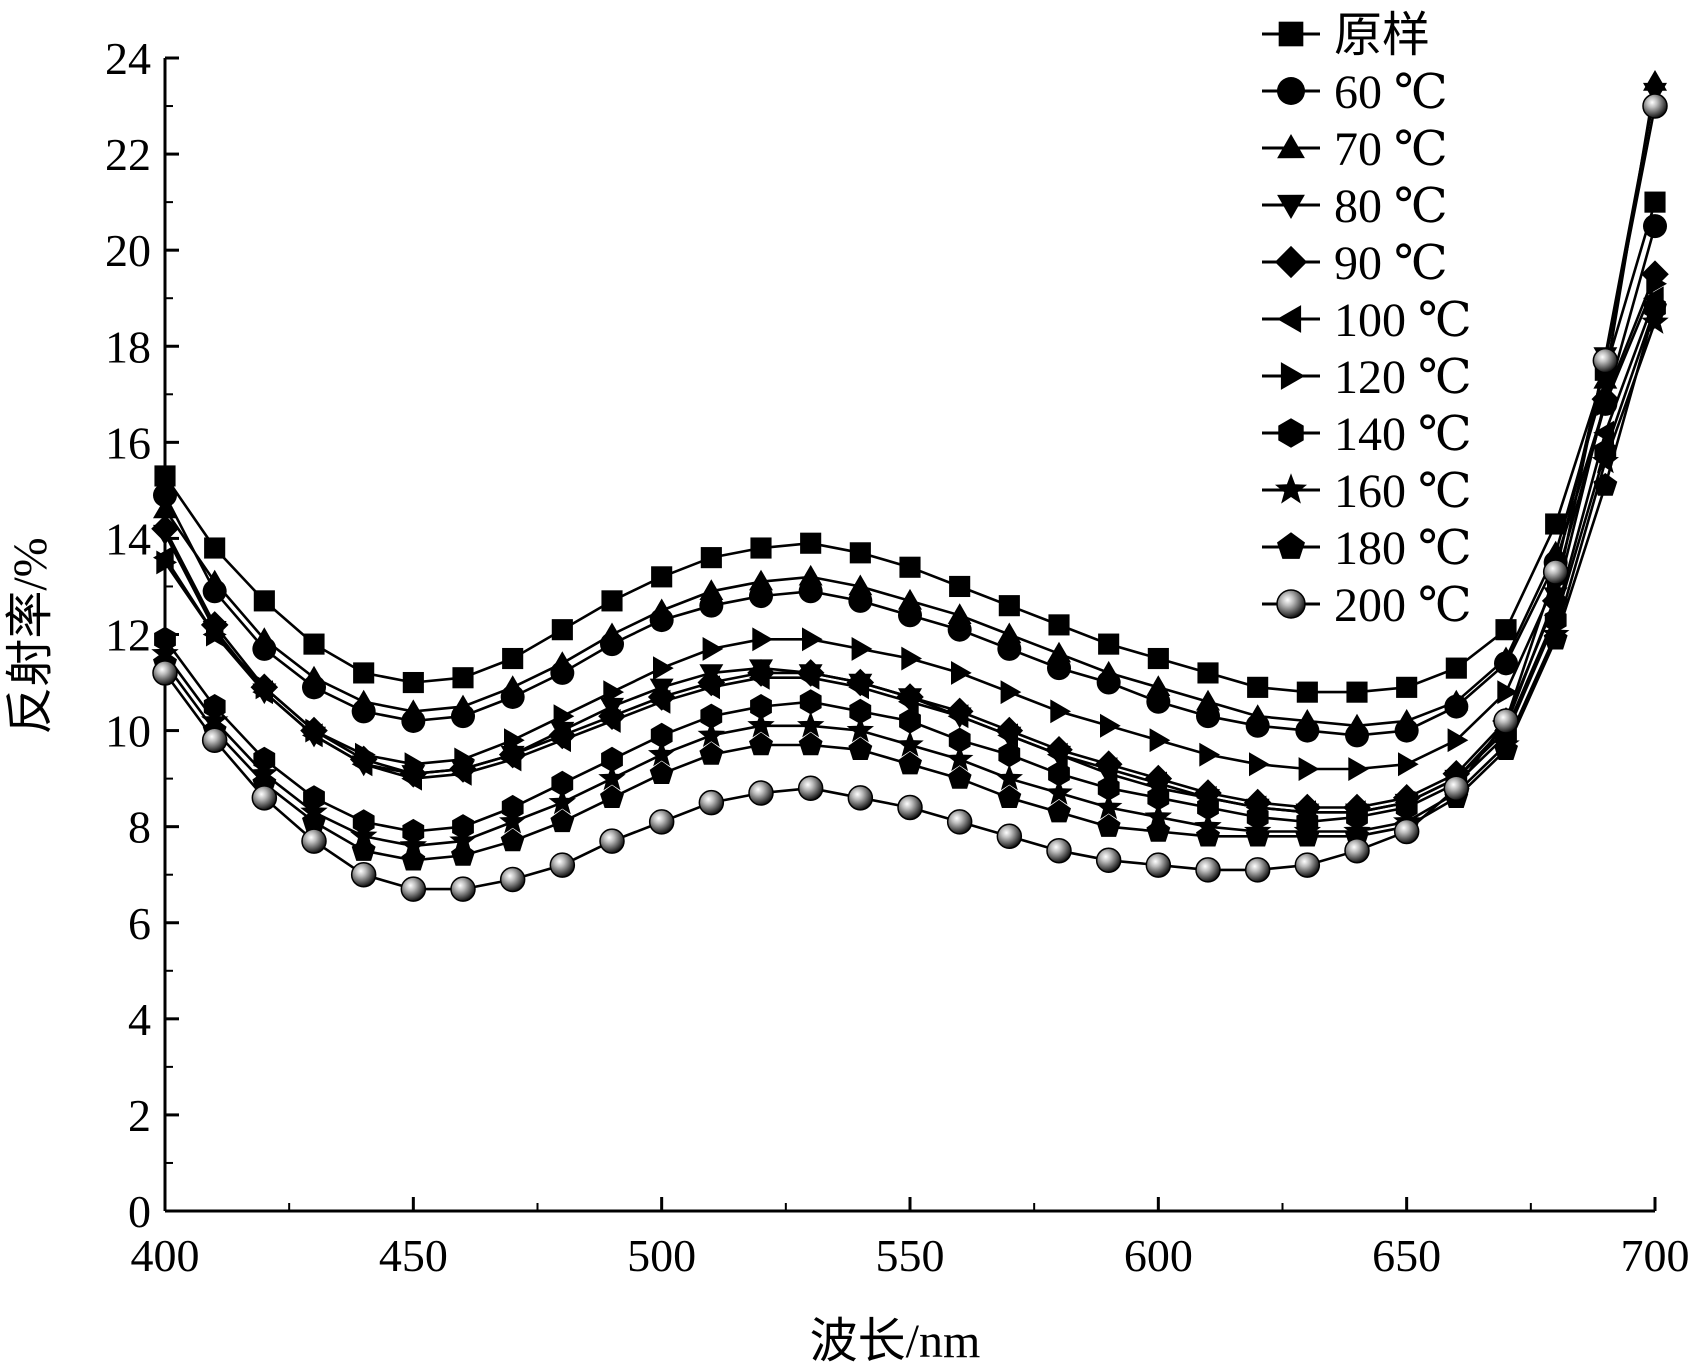 The width and height of the screenshot is (1697, 1362). Describe the element at coordinates (413, 1255) in the screenshot. I see `x-tick-label: 450` at that location.